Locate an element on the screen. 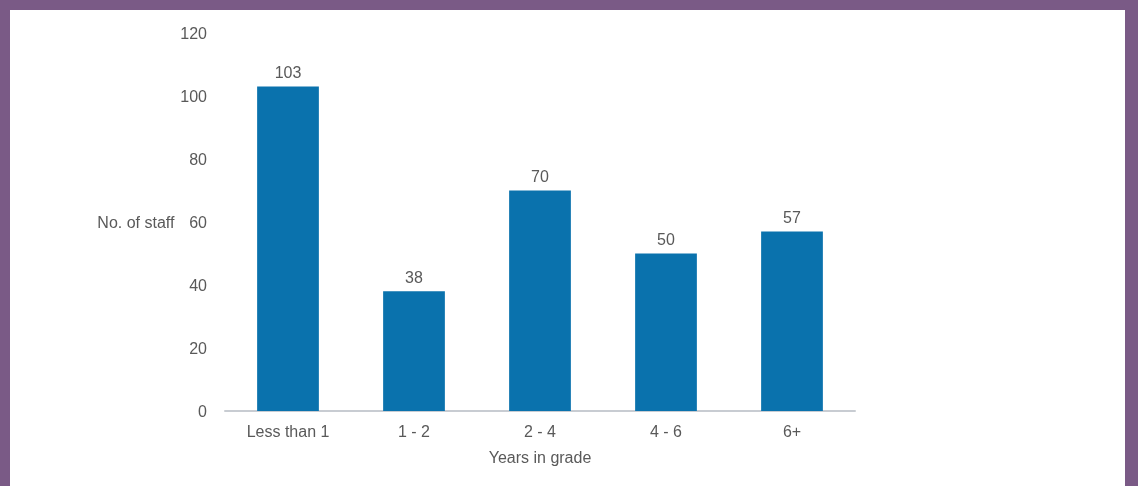 Image resolution: width=1138 pixels, height=486 pixels. y-tick-label: 0 is located at coordinates (203, 411).